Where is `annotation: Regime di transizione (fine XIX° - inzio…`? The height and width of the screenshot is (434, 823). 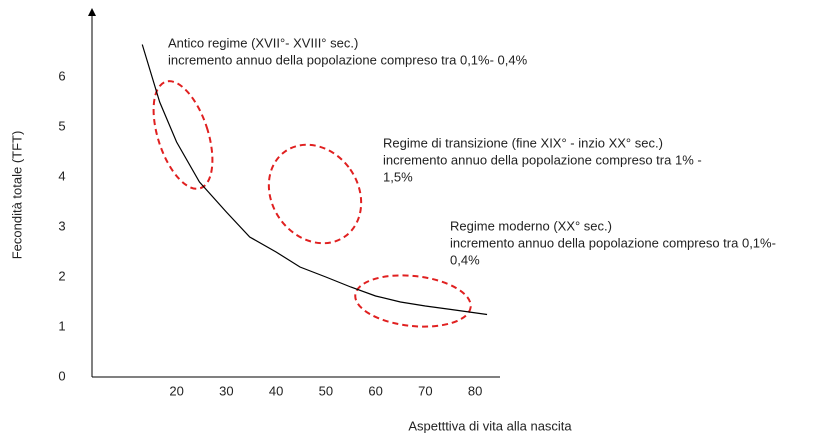
annotation: Regime di transizione (fine XIX° - inzio… is located at coordinates (523, 142).